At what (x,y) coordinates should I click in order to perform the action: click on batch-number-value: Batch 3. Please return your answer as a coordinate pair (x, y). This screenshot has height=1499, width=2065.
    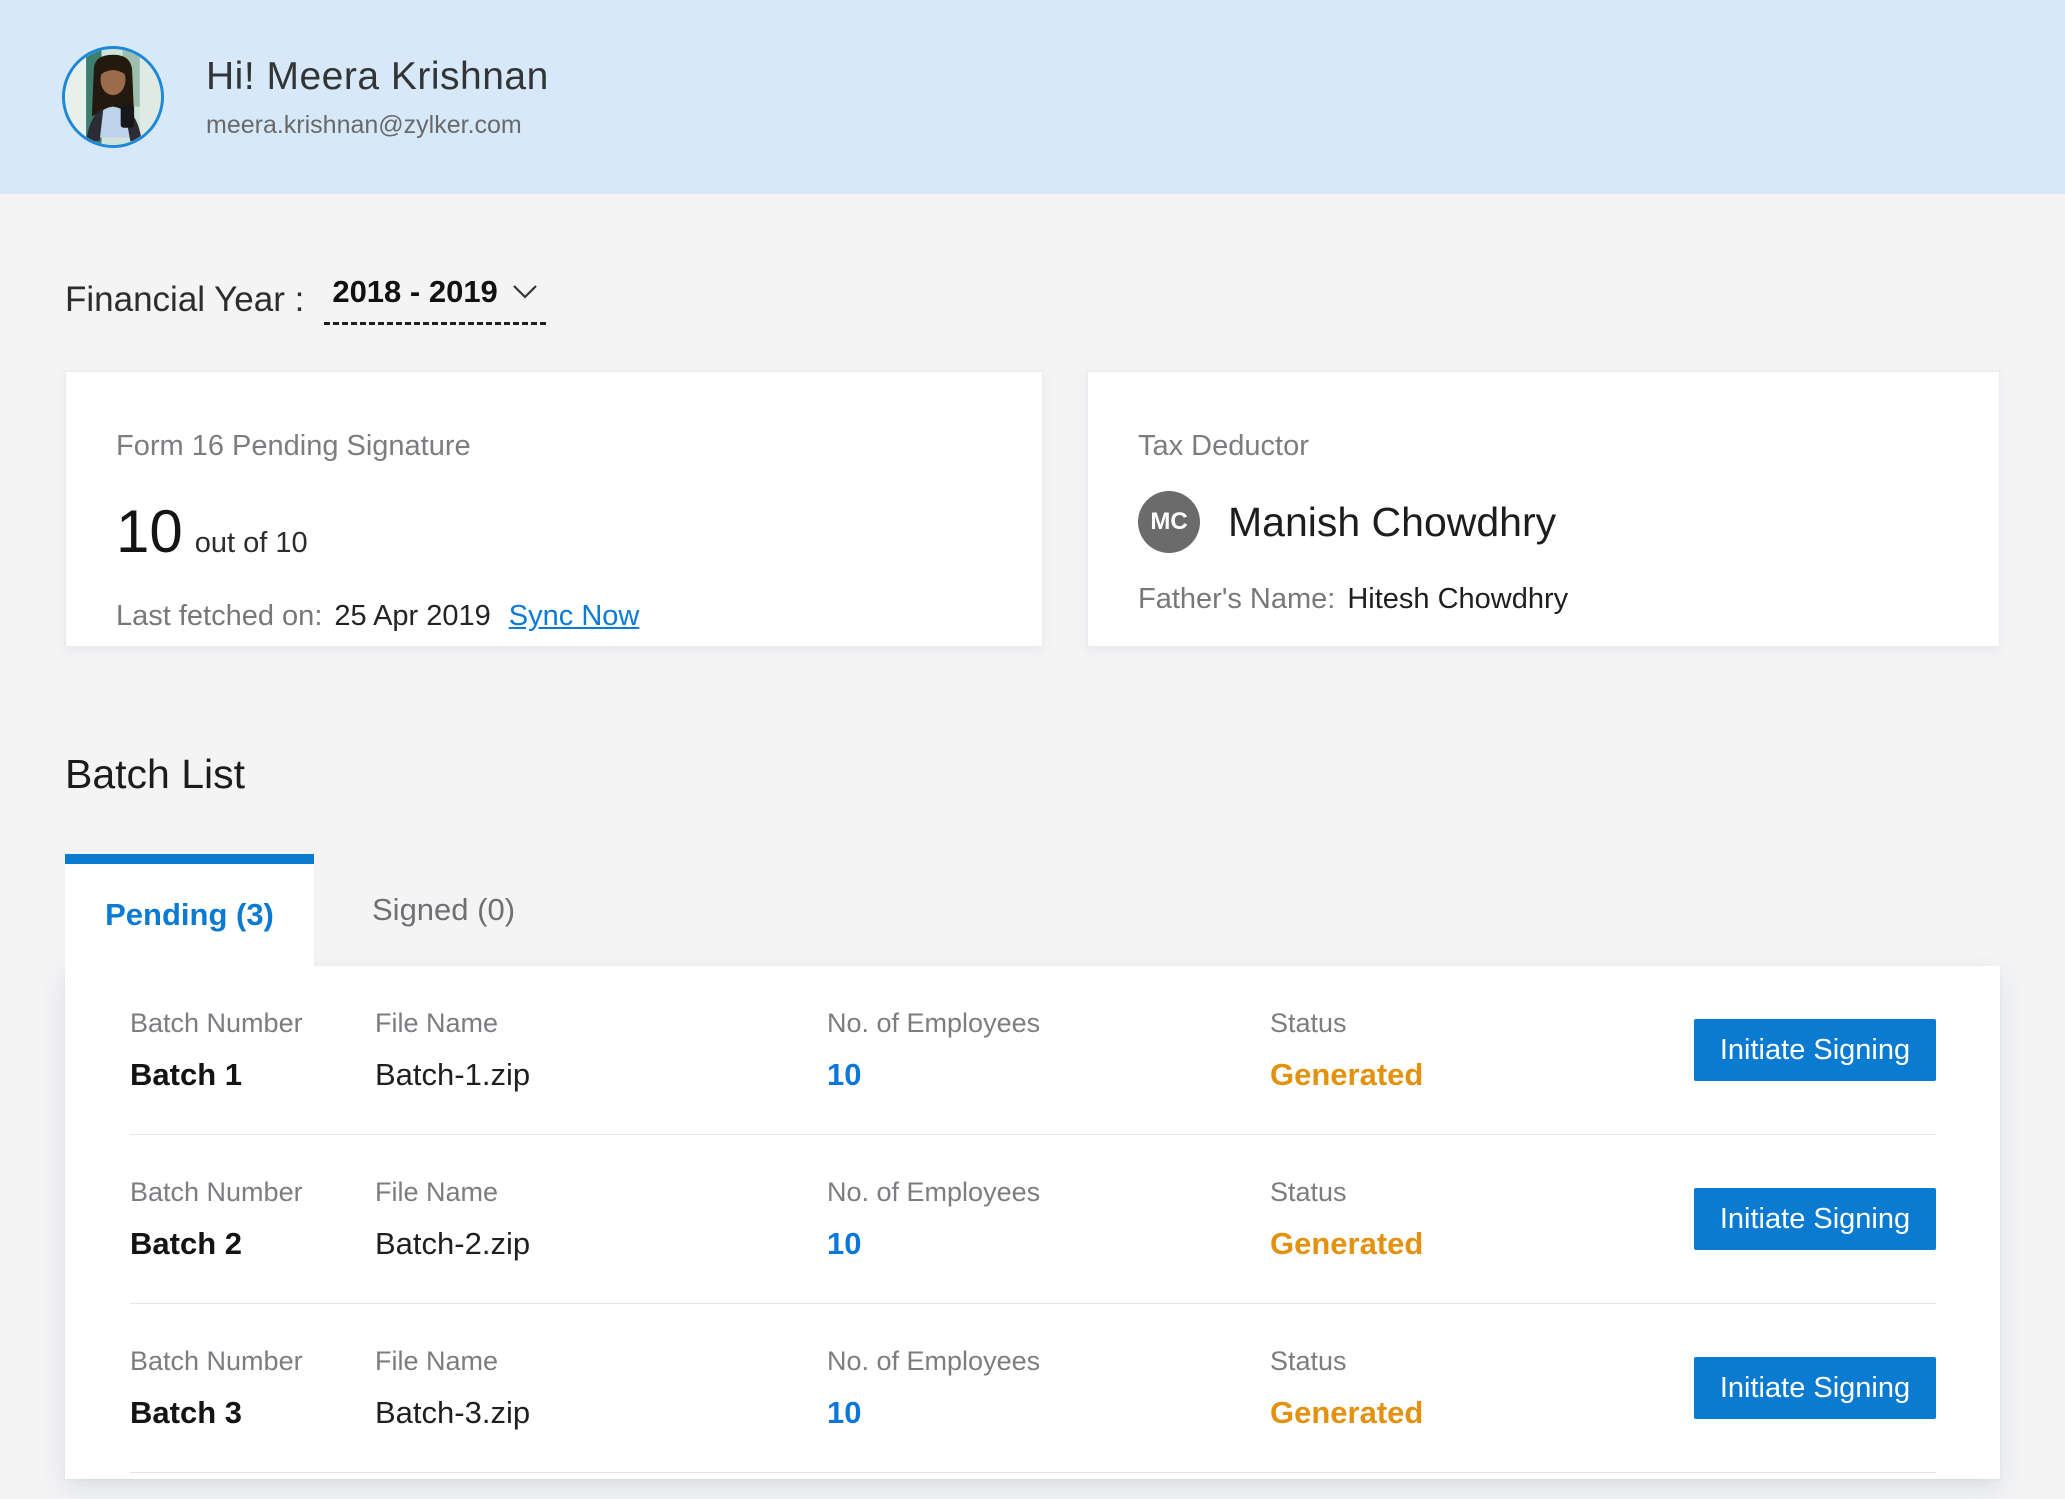
    Looking at the image, I should click on (186, 1412).